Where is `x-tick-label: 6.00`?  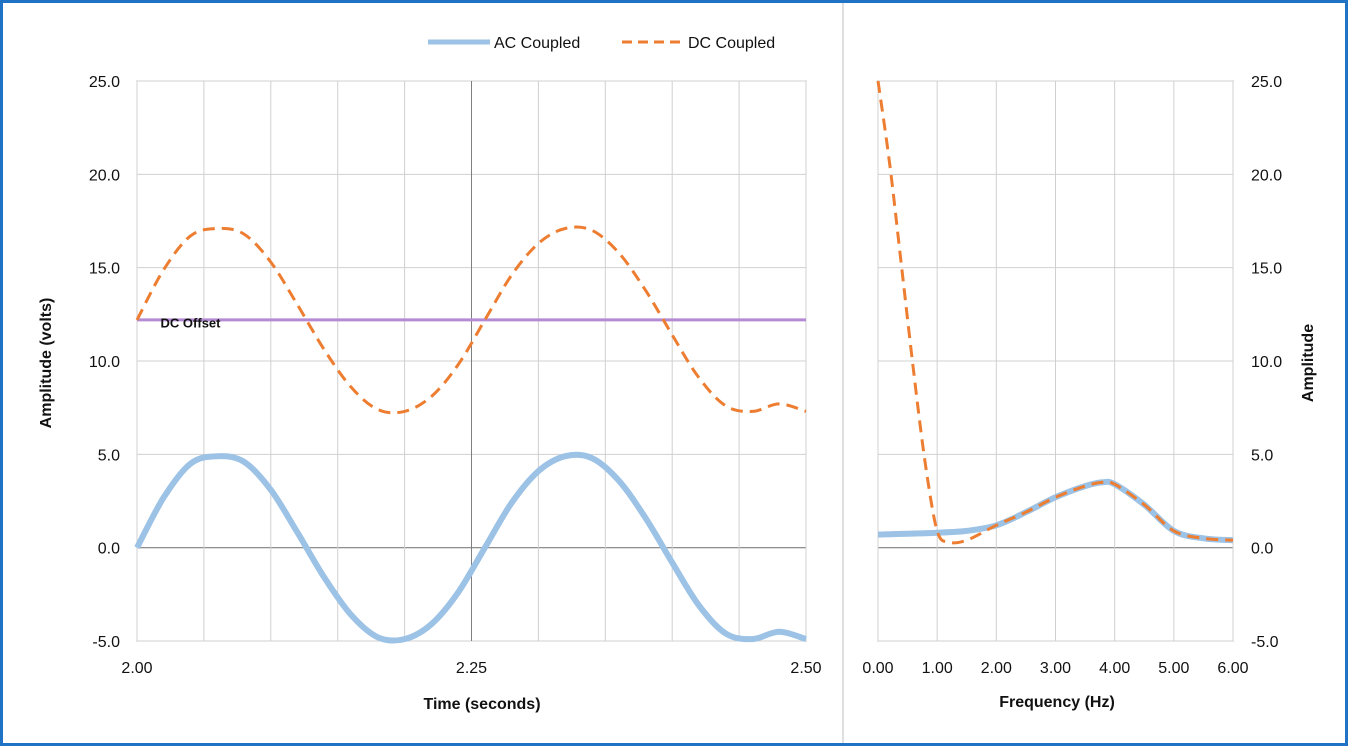
x-tick-label: 6.00 is located at coordinates (1232, 668).